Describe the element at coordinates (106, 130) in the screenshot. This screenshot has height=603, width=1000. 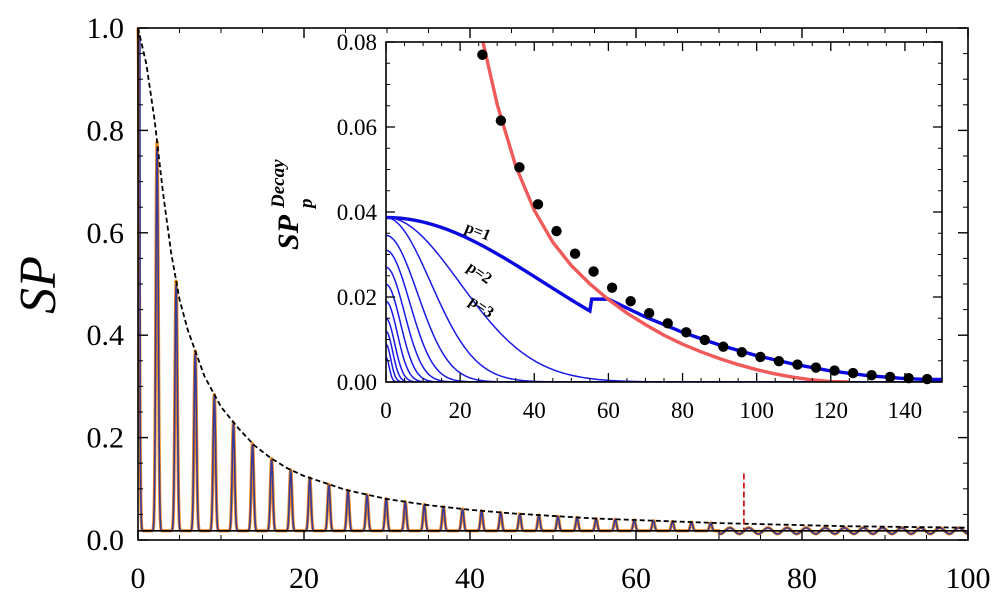
I see `main-y-tick-label: 0.8` at that location.